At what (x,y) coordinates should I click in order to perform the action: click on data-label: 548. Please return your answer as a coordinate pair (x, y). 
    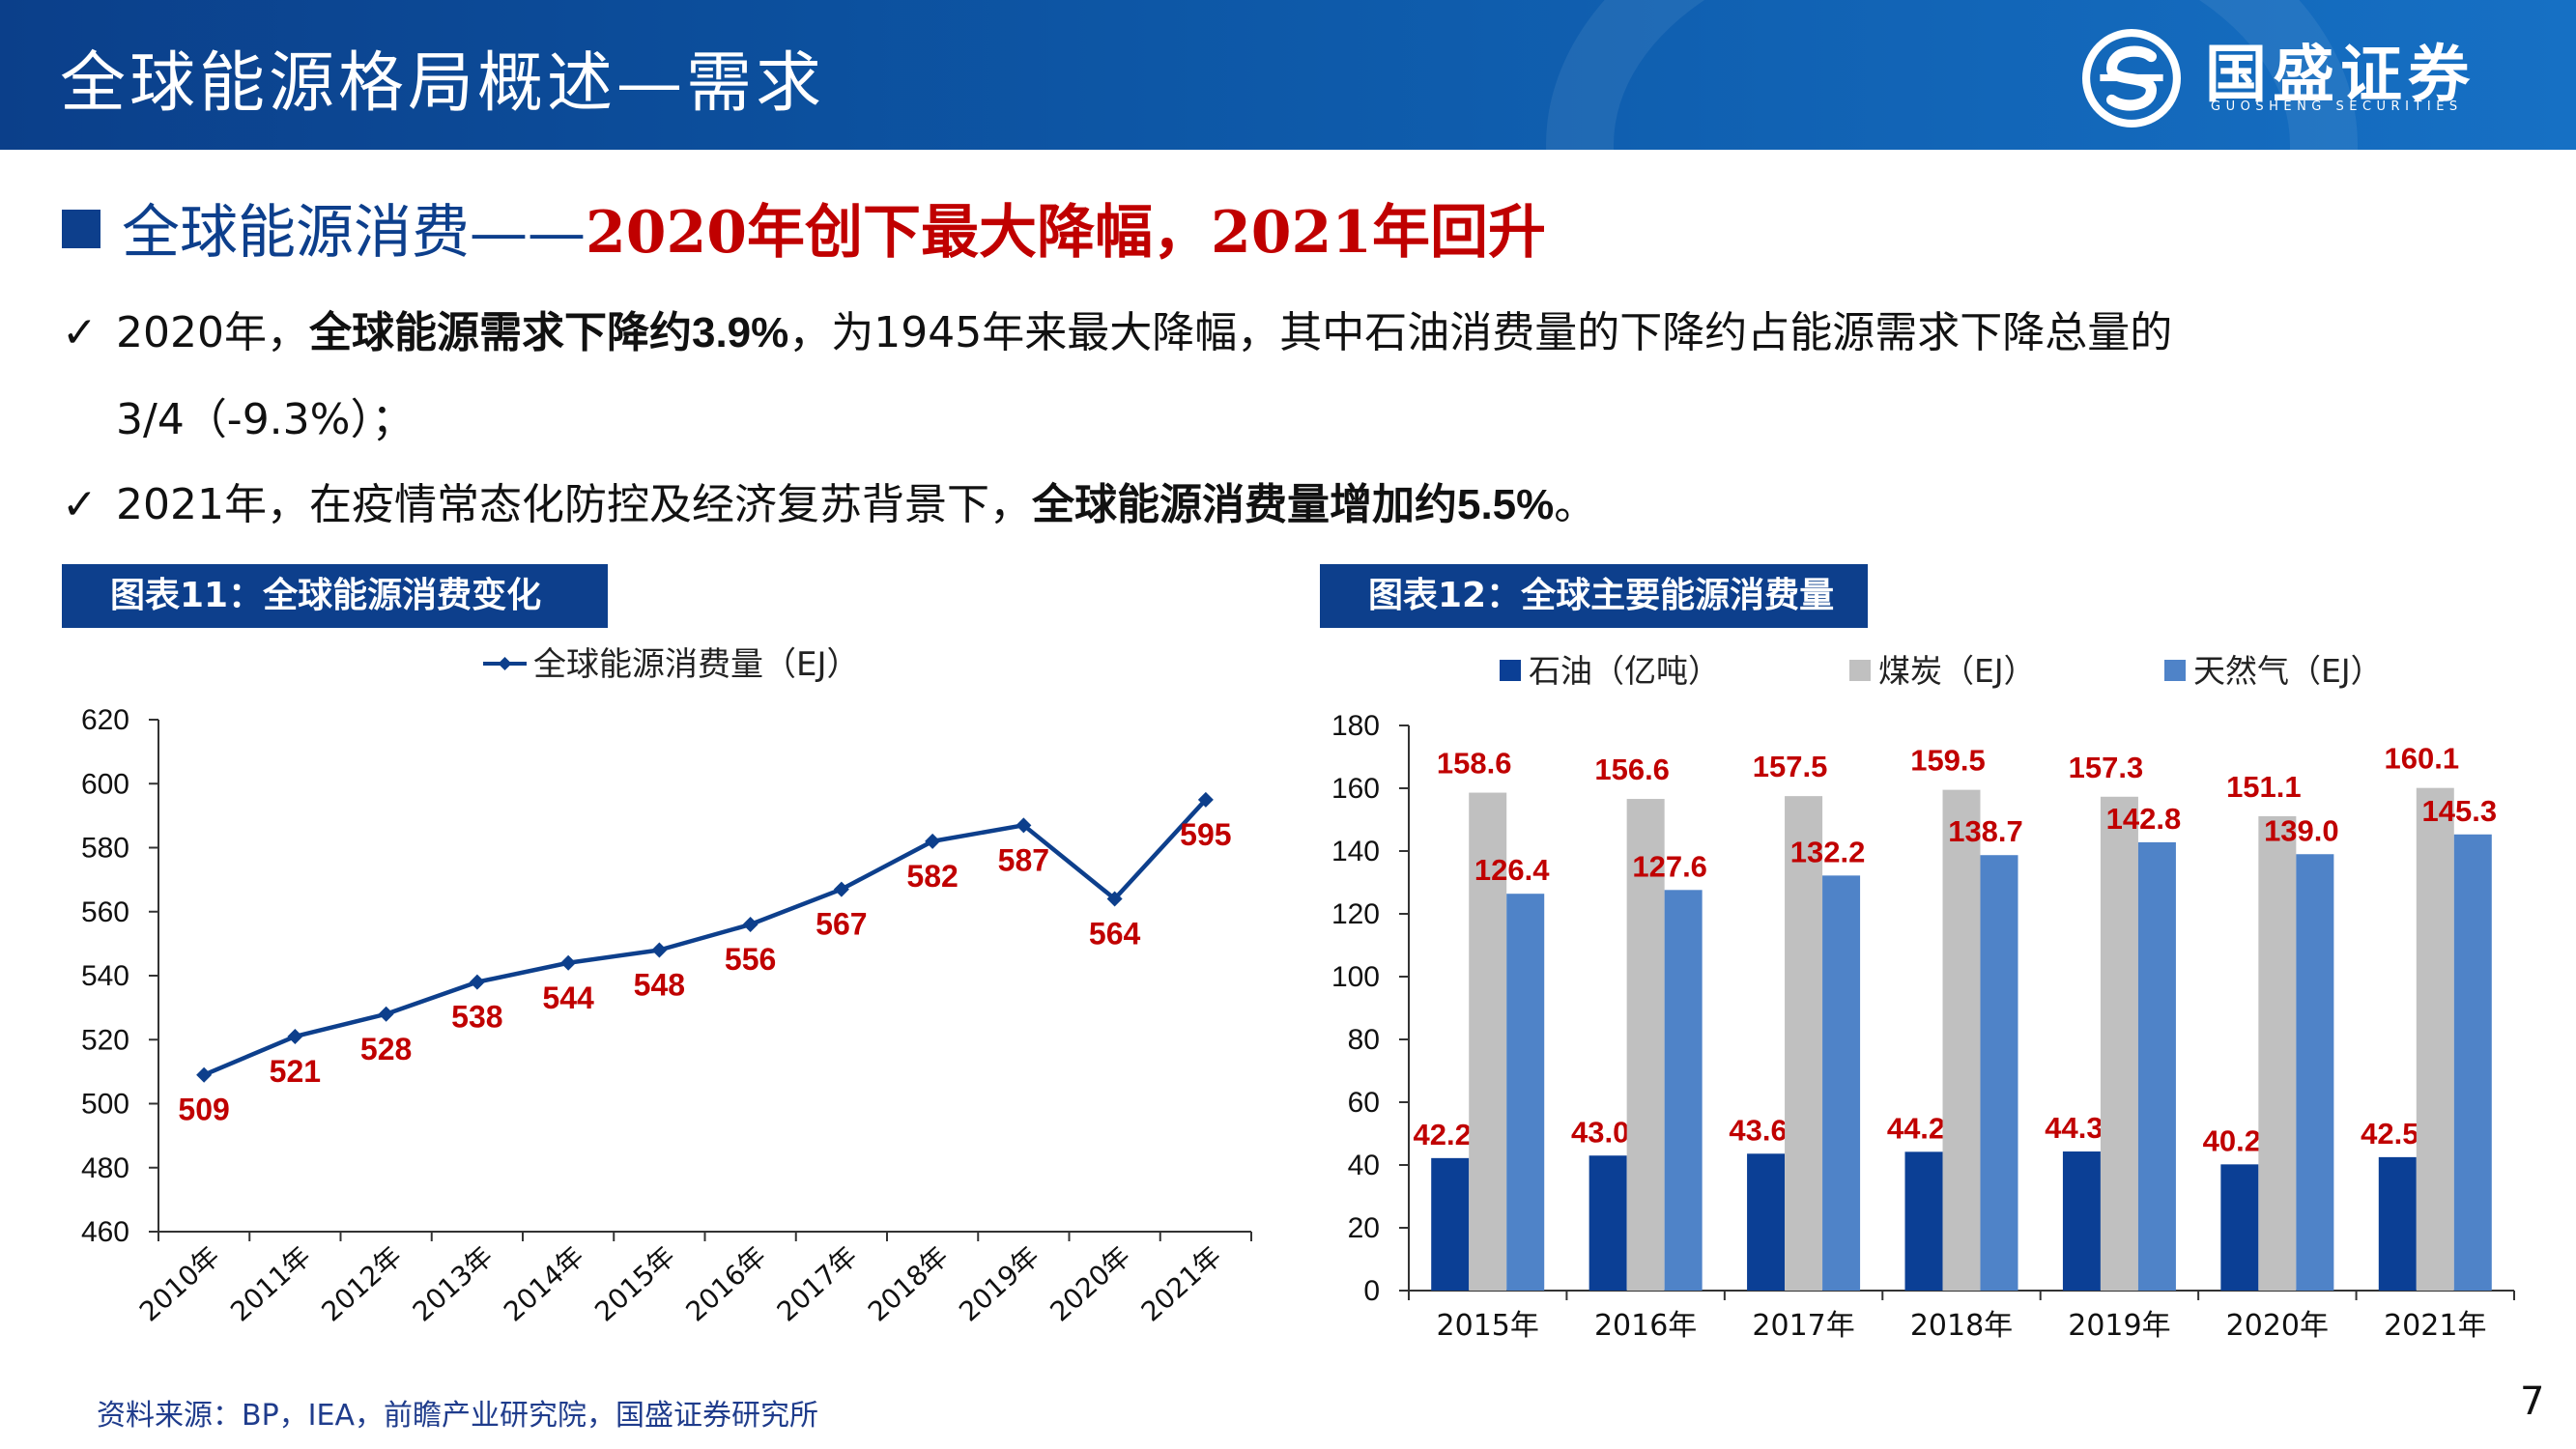
    Looking at the image, I should click on (660, 985).